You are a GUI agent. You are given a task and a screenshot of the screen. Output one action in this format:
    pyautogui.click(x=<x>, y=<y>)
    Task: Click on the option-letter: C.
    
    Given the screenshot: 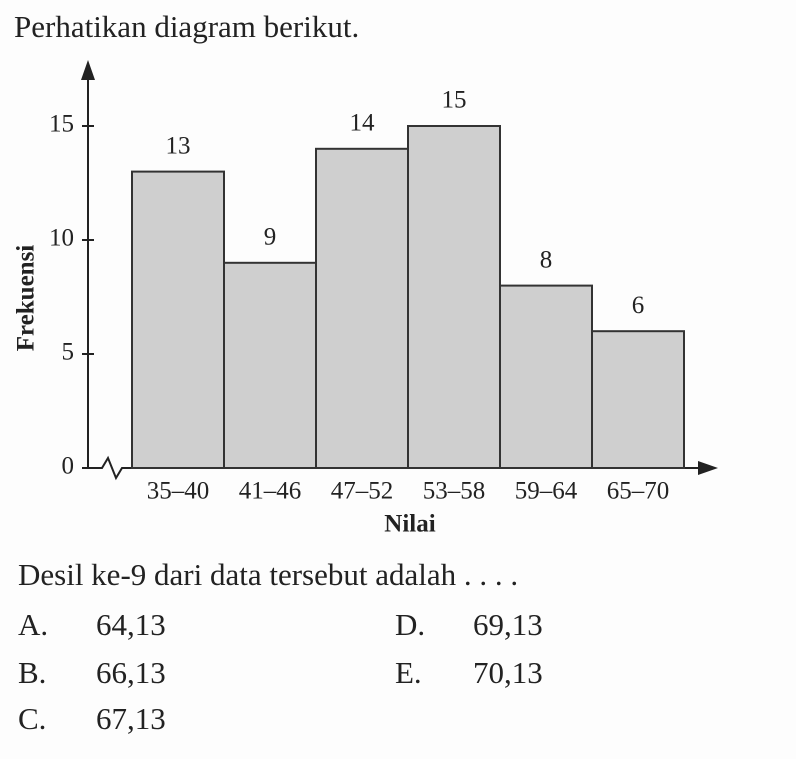 What is the action you would take?
    pyautogui.click(x=32, y=718)
    